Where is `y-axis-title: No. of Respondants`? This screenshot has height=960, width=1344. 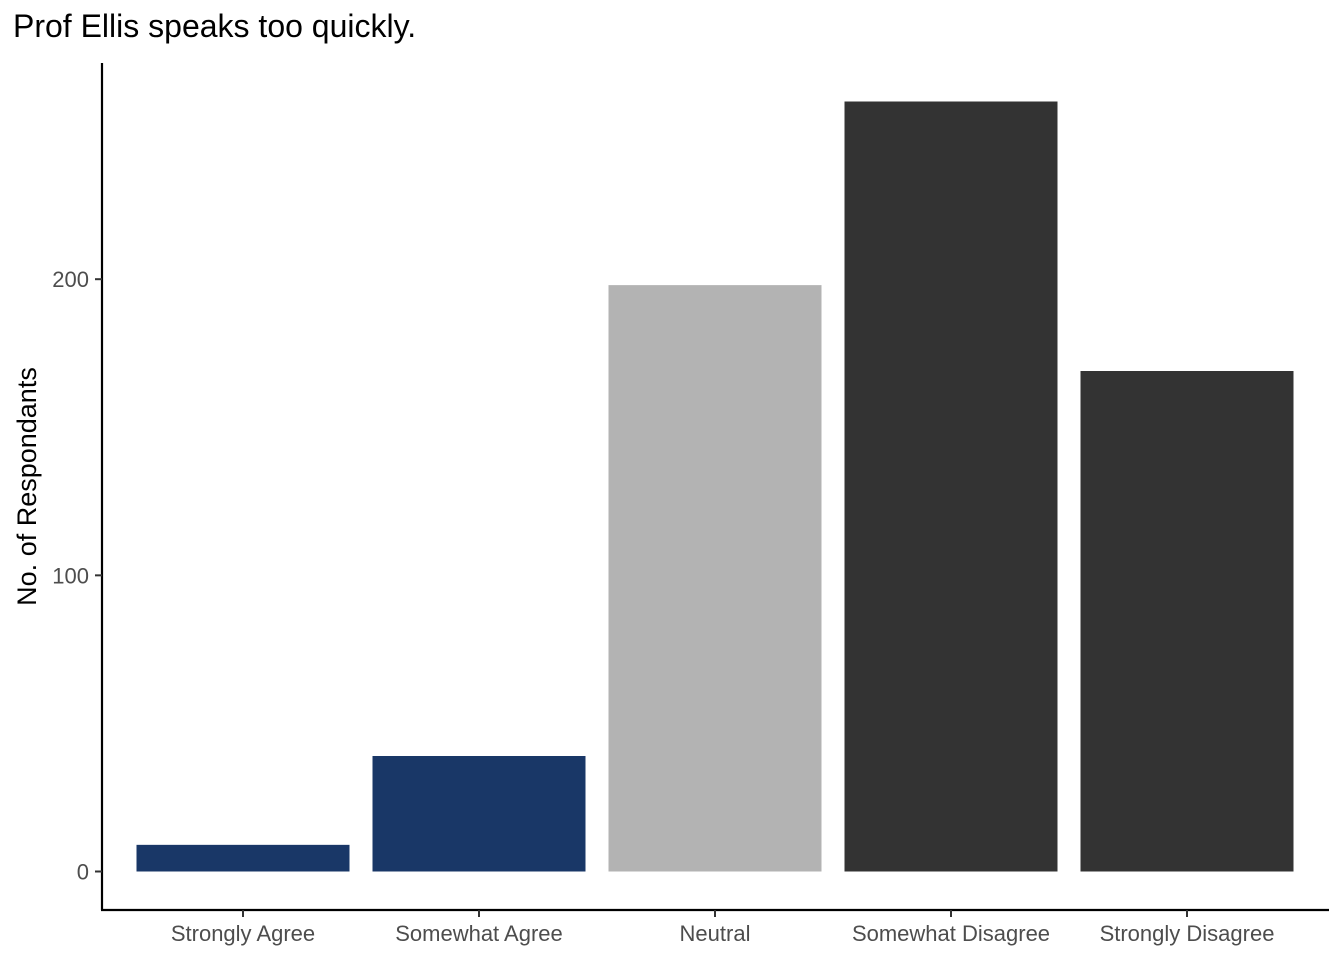 y-axis-title: No. of Respondants is located at coordinates (27, 486).